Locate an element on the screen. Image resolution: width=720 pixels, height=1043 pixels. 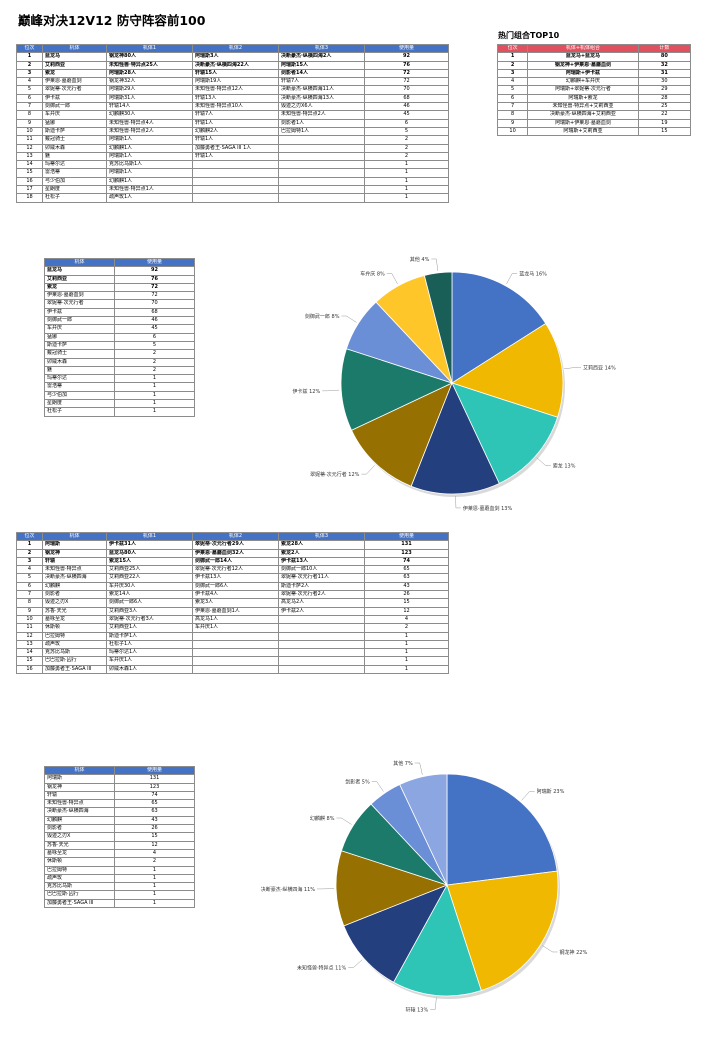
pie-data-label: 其他 7% is located at coordinates (403, 763).